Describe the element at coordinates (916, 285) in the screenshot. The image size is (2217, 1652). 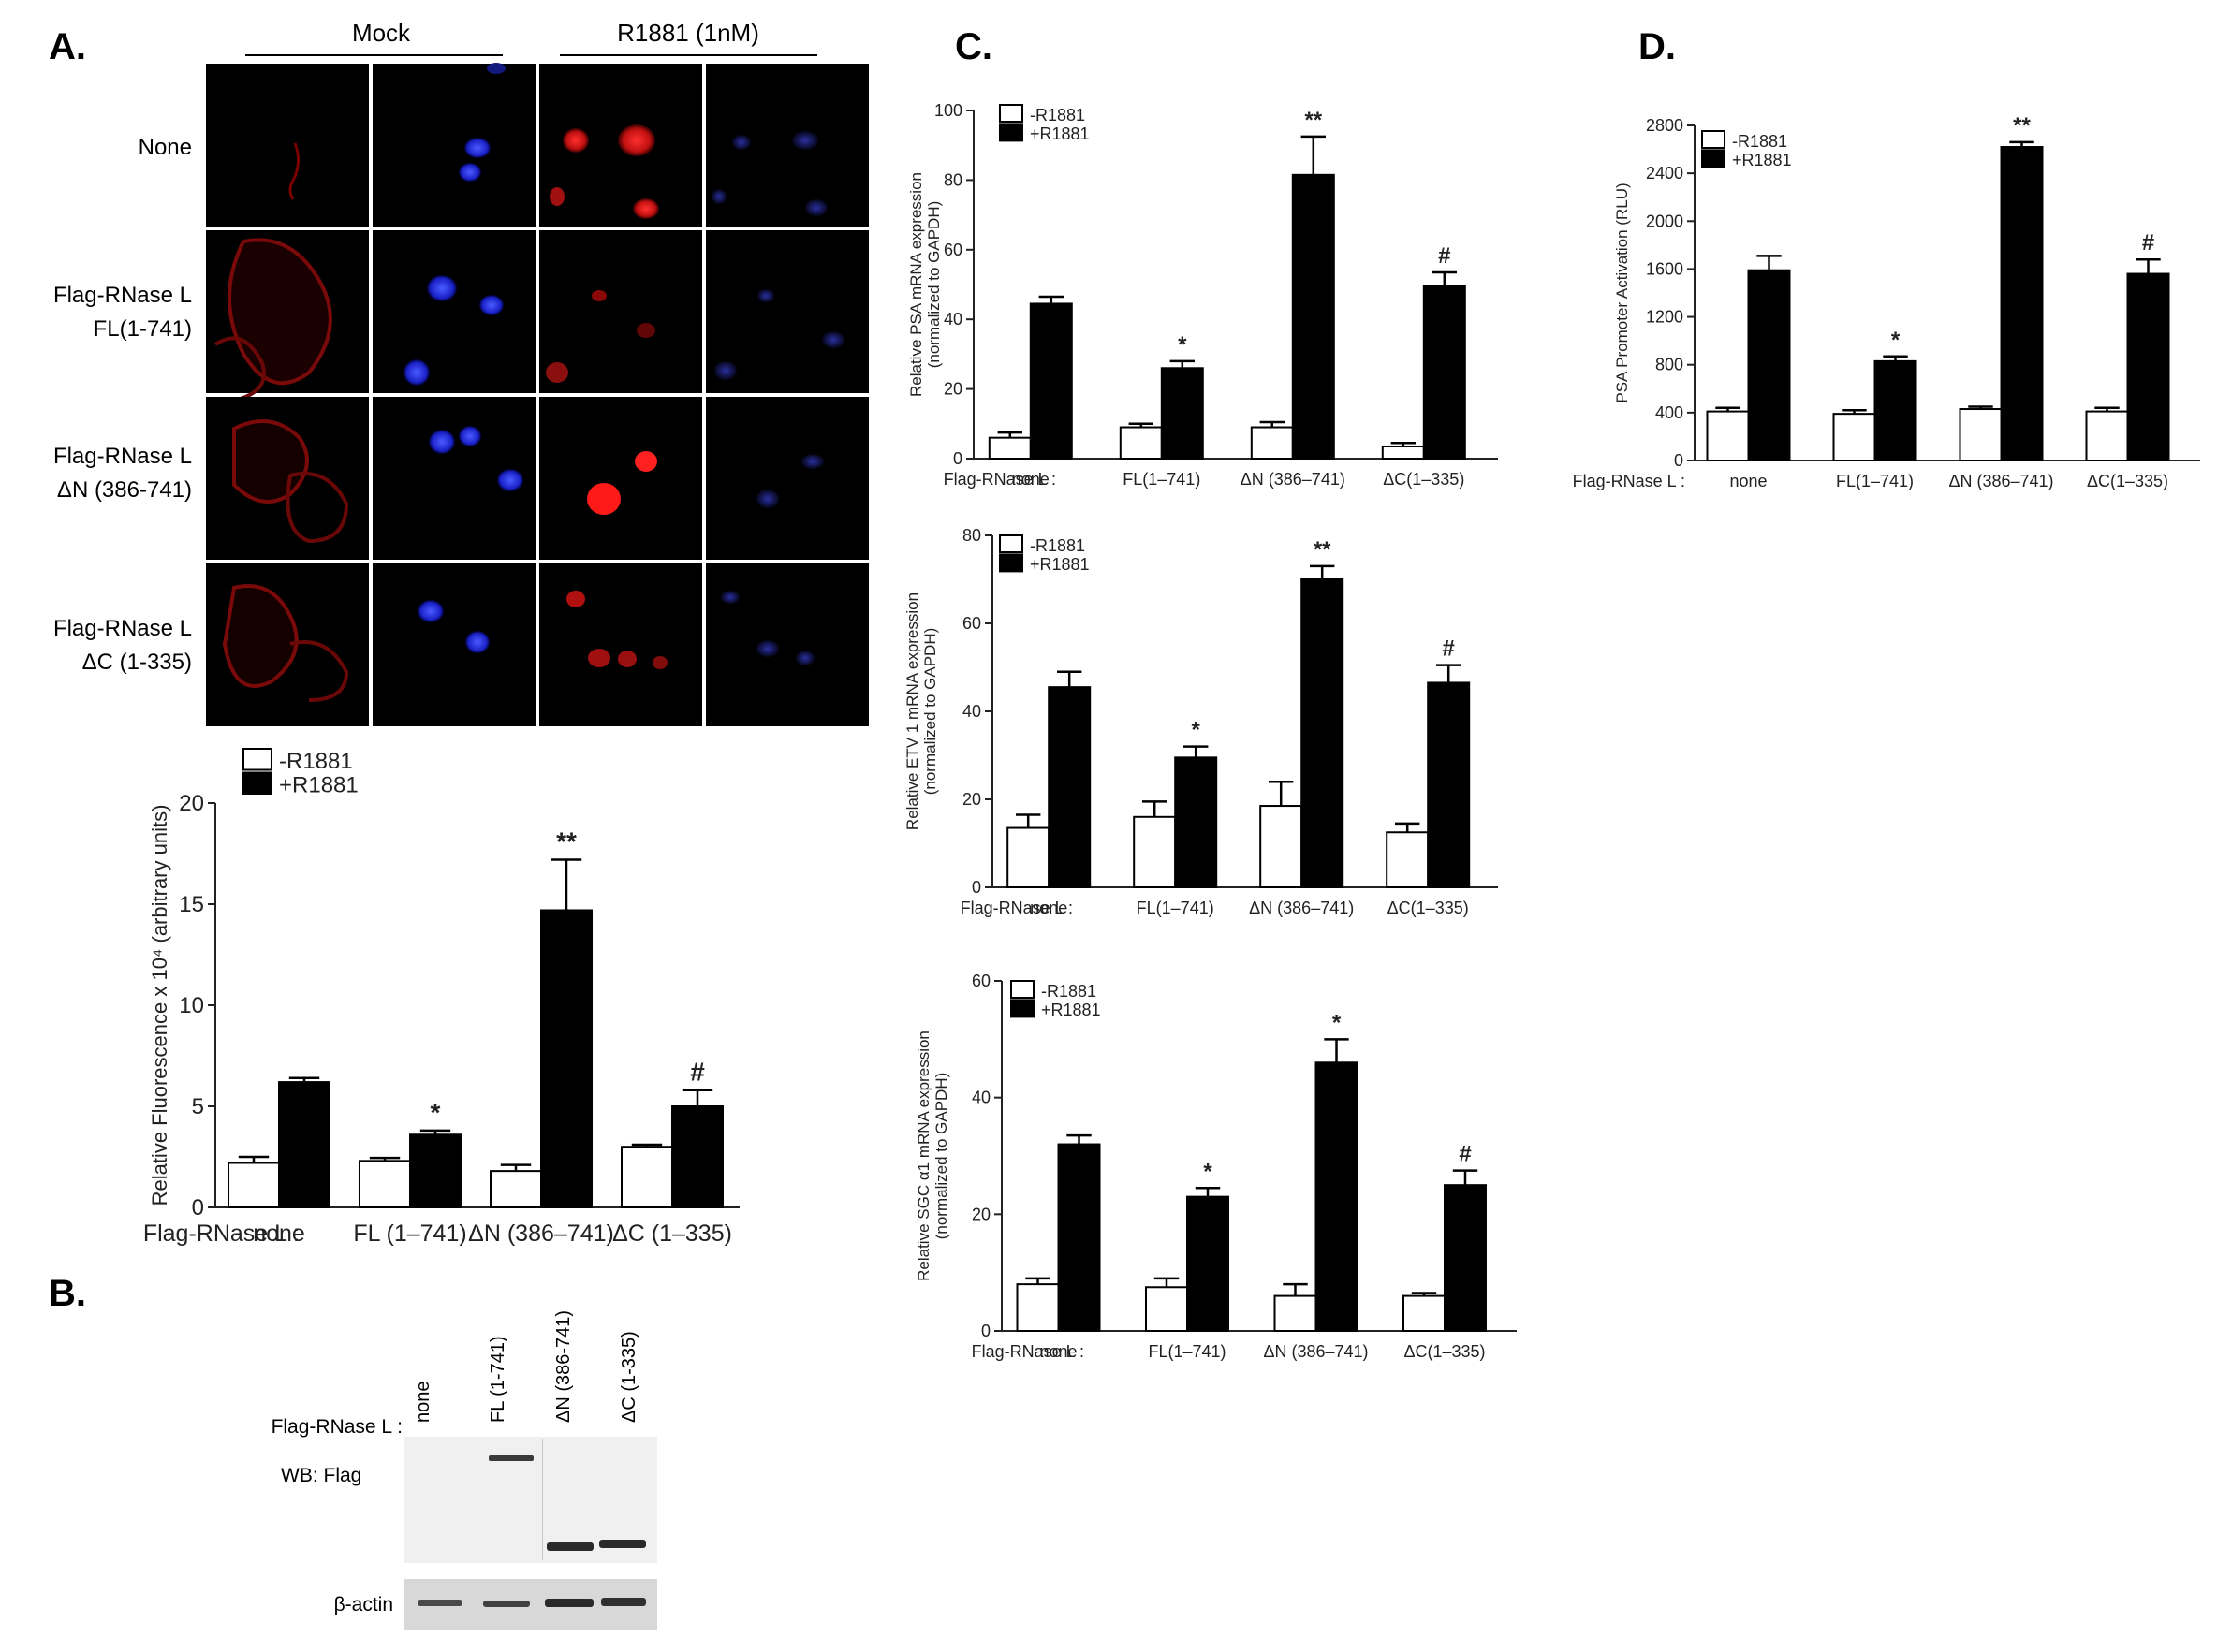
I see `y-axis-label: Relative PSA mRNA expression` at that location.